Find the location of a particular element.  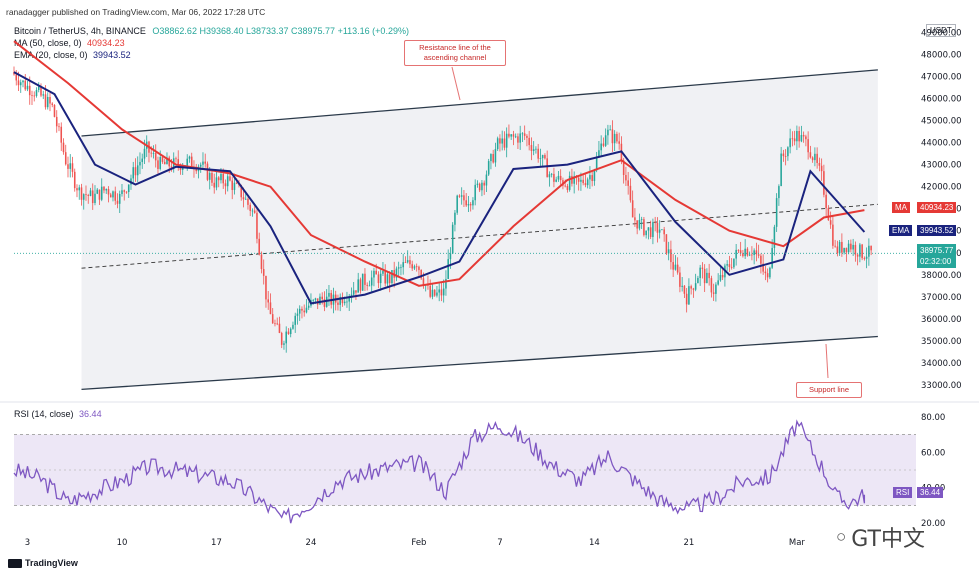

watermark: ○ GT中文 is located at coordinates (880, 537).